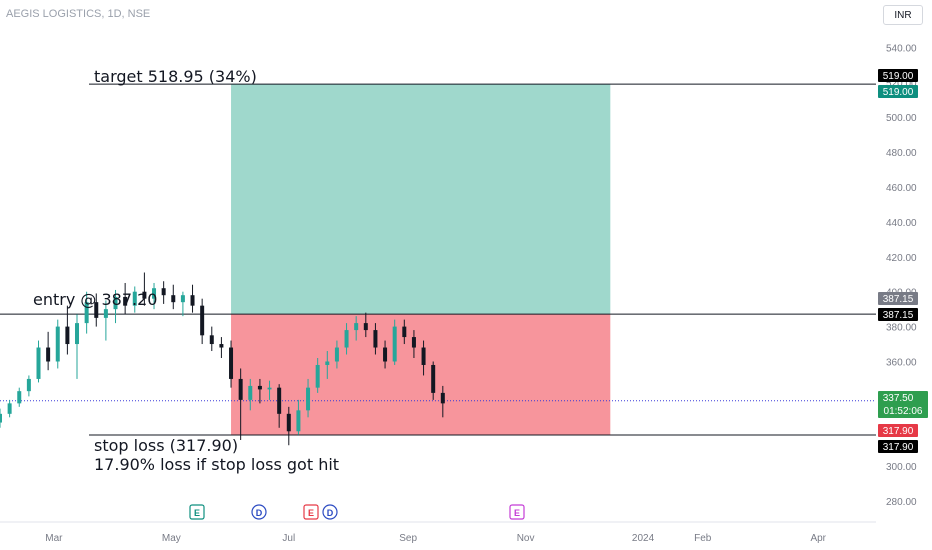  What do you see at coordinates (166, 445) in the screenshot?
I see `stop-annotation: stop loss (317.90)` at bounding box center [166, 445].